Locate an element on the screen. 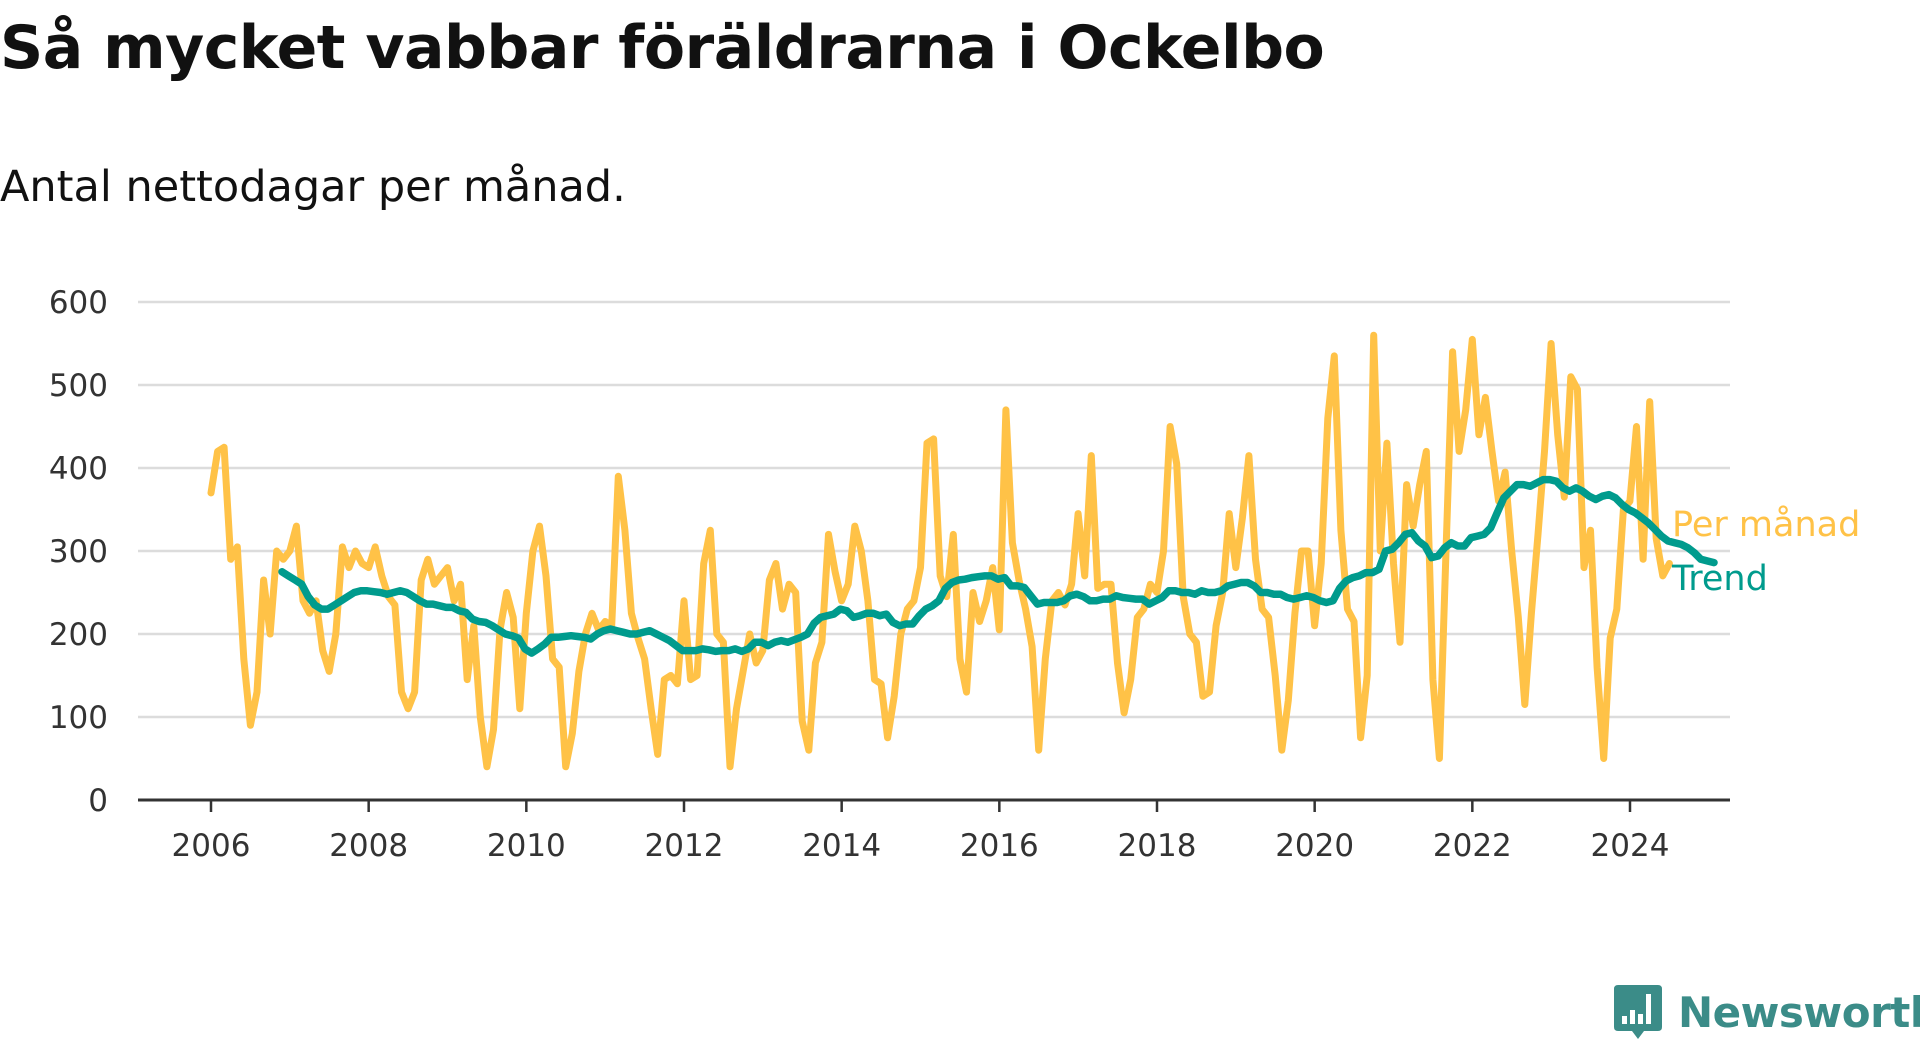 Image resolution: width=1920 pixels, height=1042 pixels. x-tick-label: 2024 is located at coordinates (1630, 846).